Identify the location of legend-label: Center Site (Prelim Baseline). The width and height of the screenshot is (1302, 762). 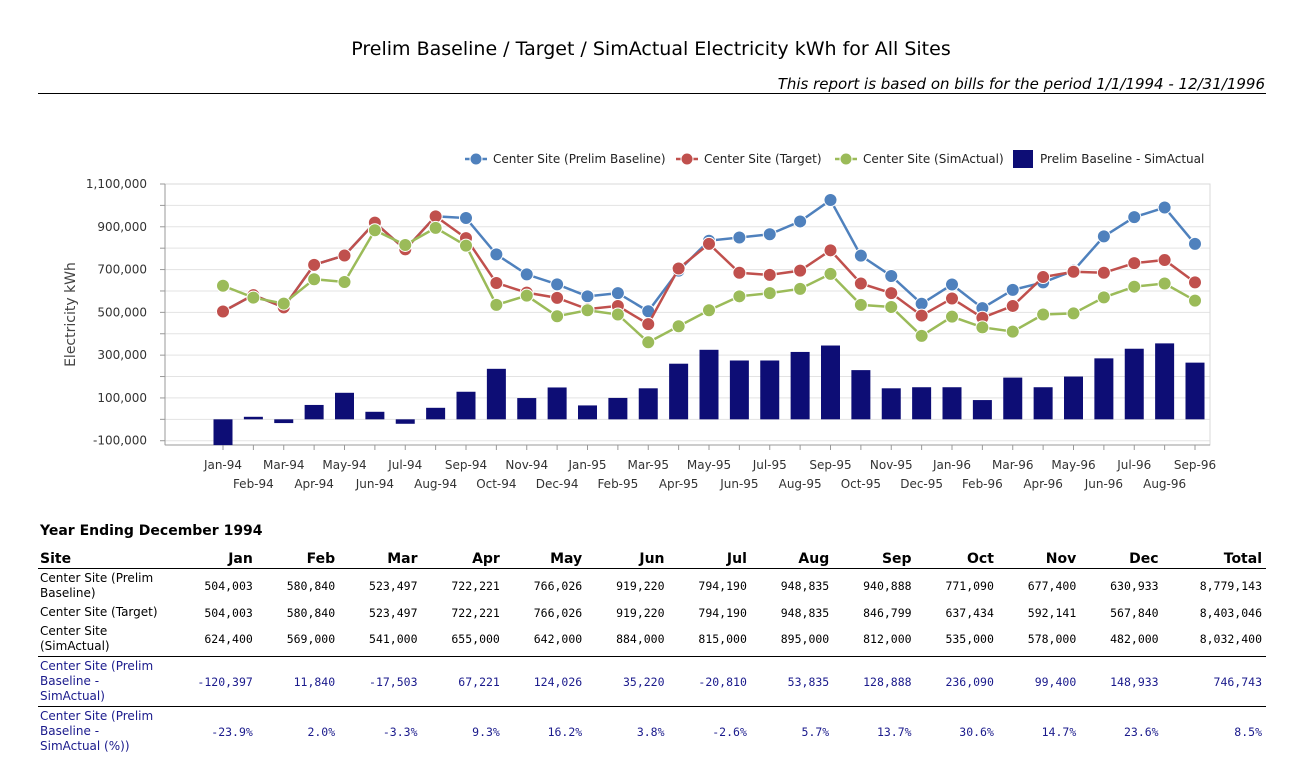
(579, 159).